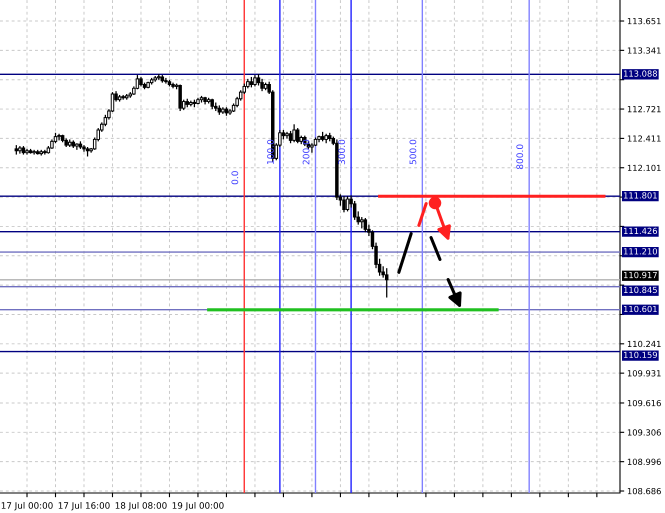 This screenshot has width=665, height=513. Describe the element at coordinates (640, 290) in the screenshot. I see `ref-line-label: 110.845` at that location.